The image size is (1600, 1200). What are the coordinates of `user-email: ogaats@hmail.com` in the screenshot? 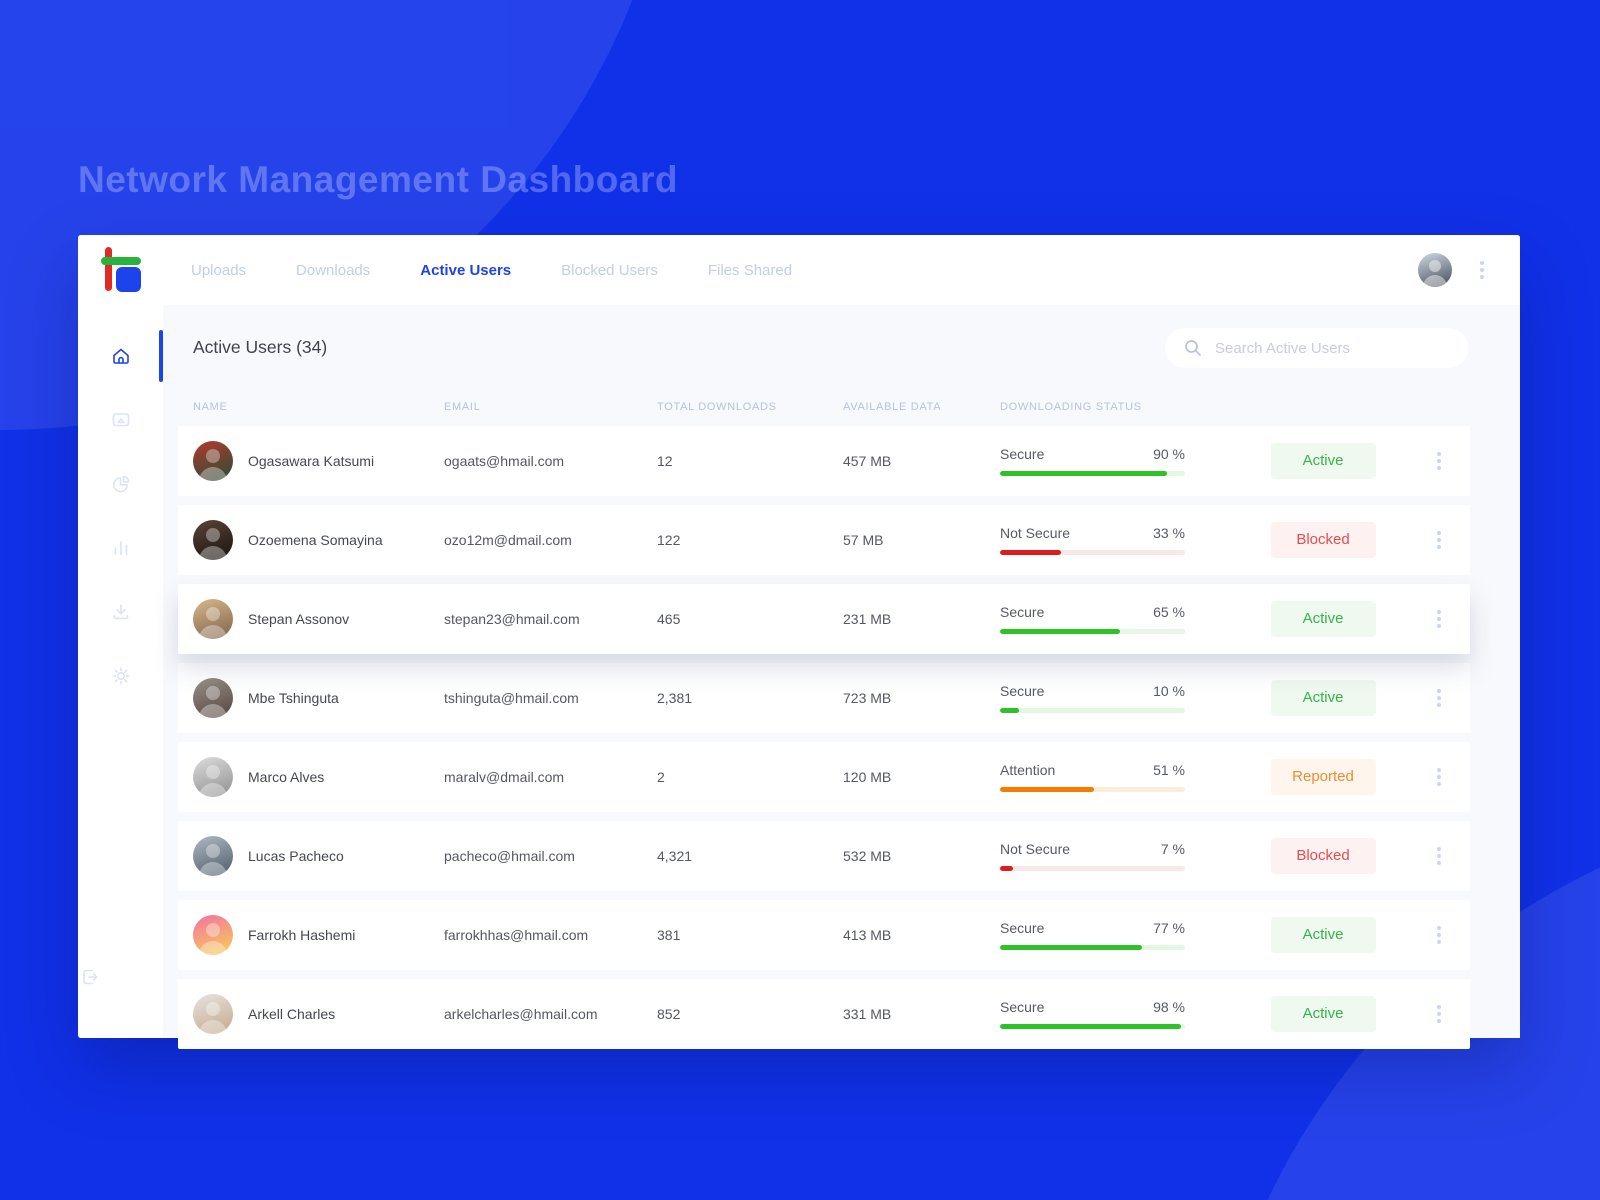 It's located at (504, 461).